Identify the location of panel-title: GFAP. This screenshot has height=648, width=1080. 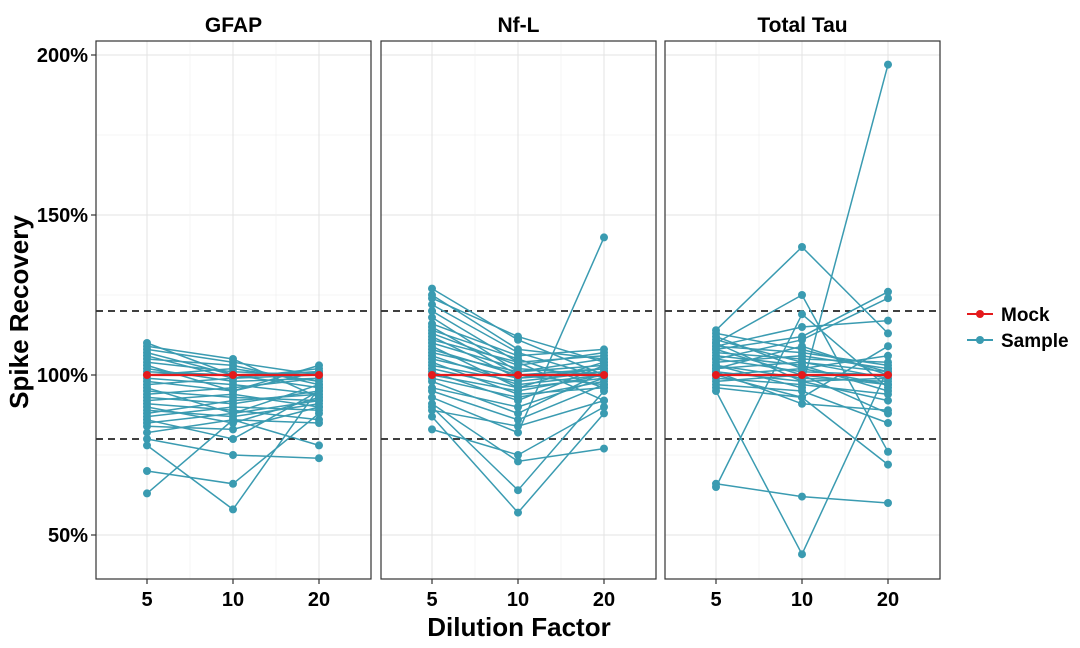
(233, 25).